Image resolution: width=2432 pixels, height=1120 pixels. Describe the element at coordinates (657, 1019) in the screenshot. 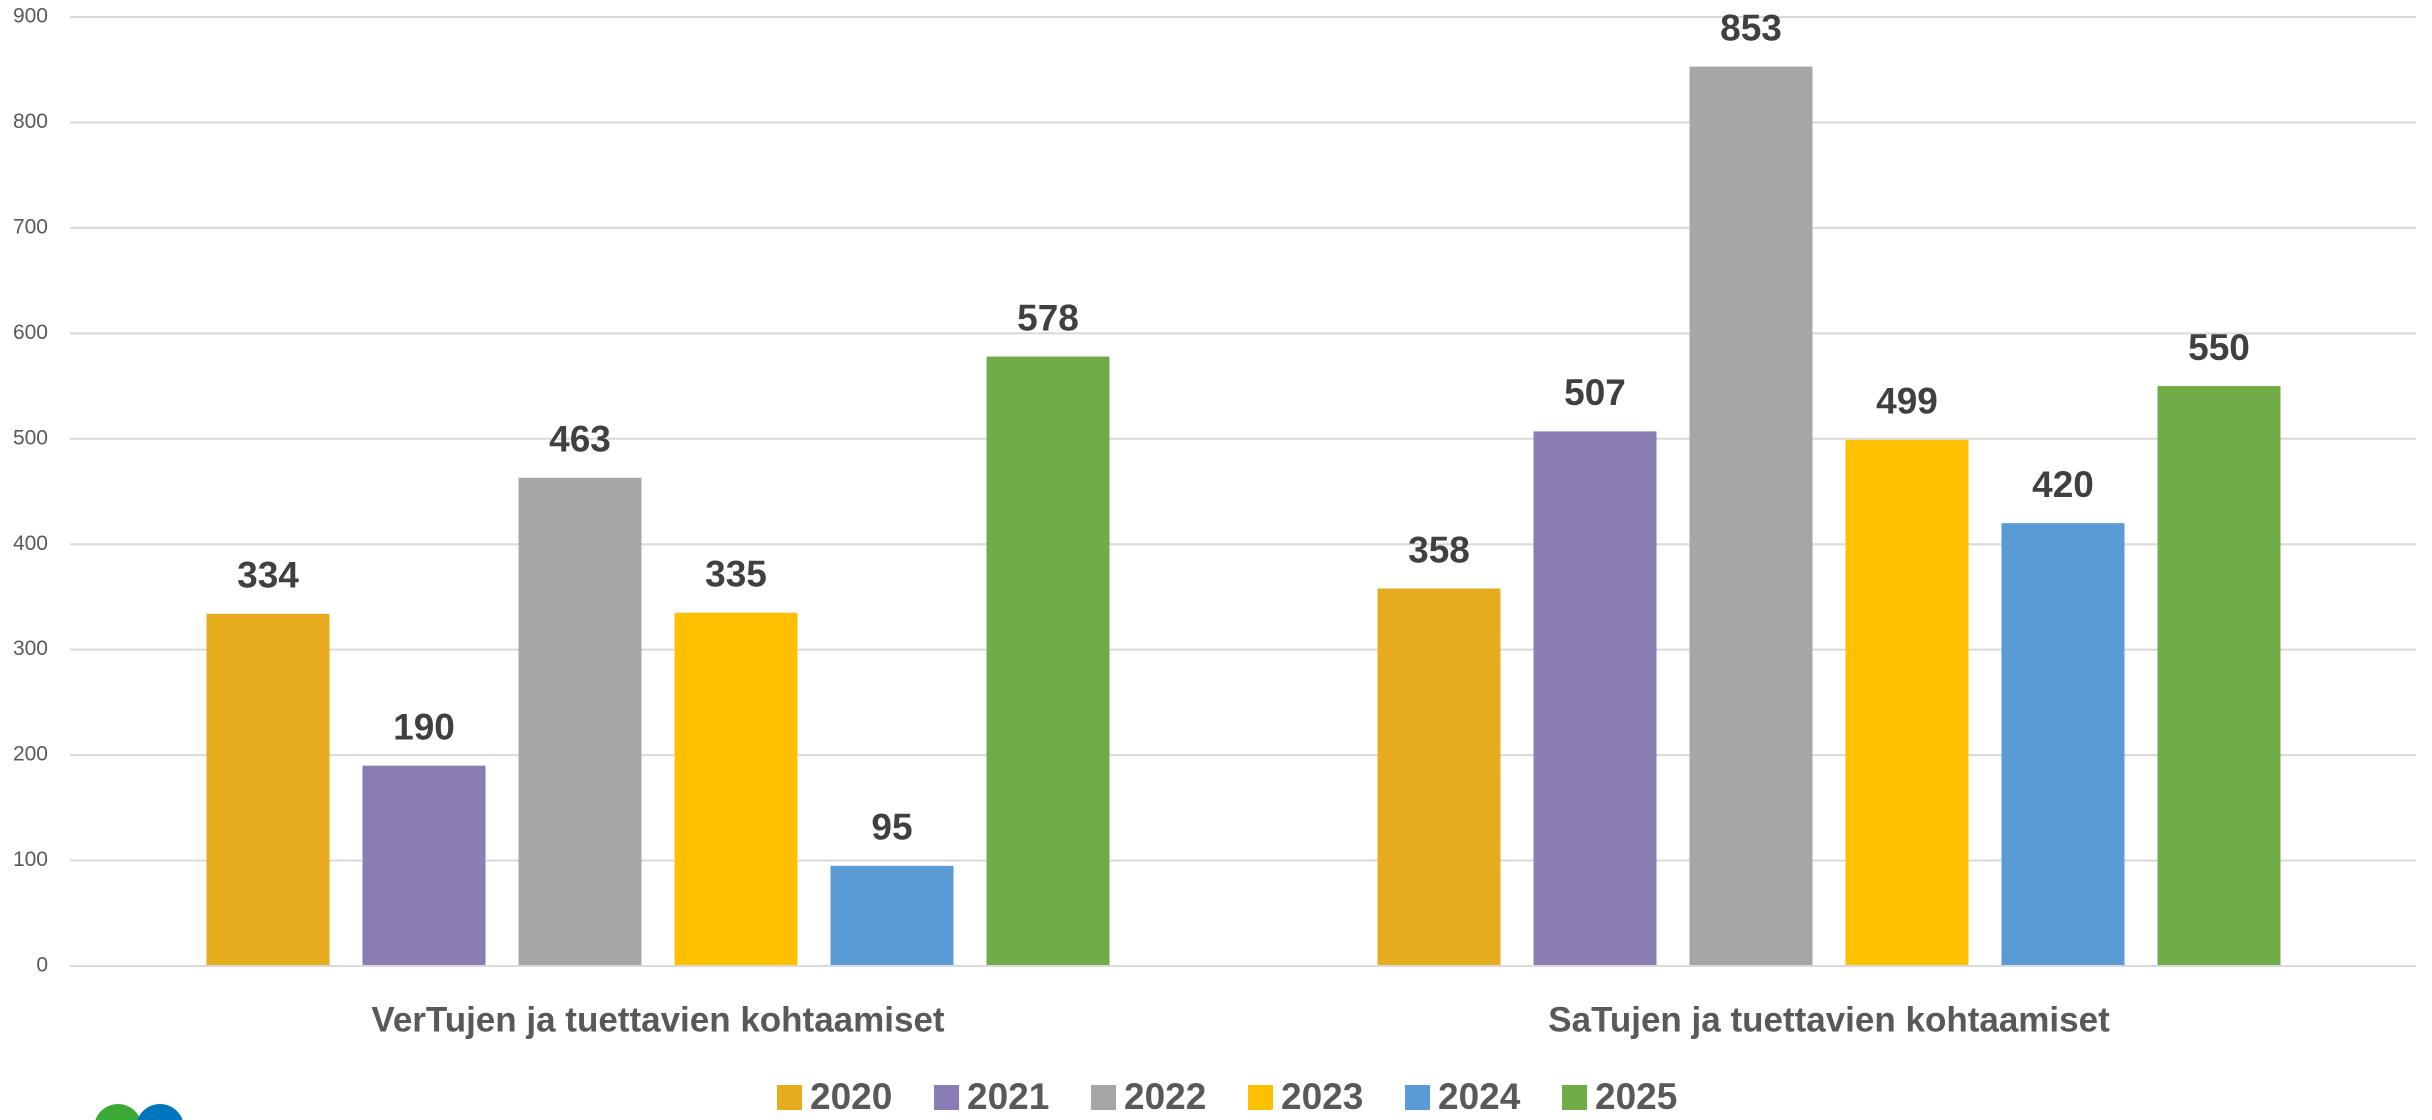

I see `category-label: VerTujen ja tuettavien kohtaamiset` at that location.